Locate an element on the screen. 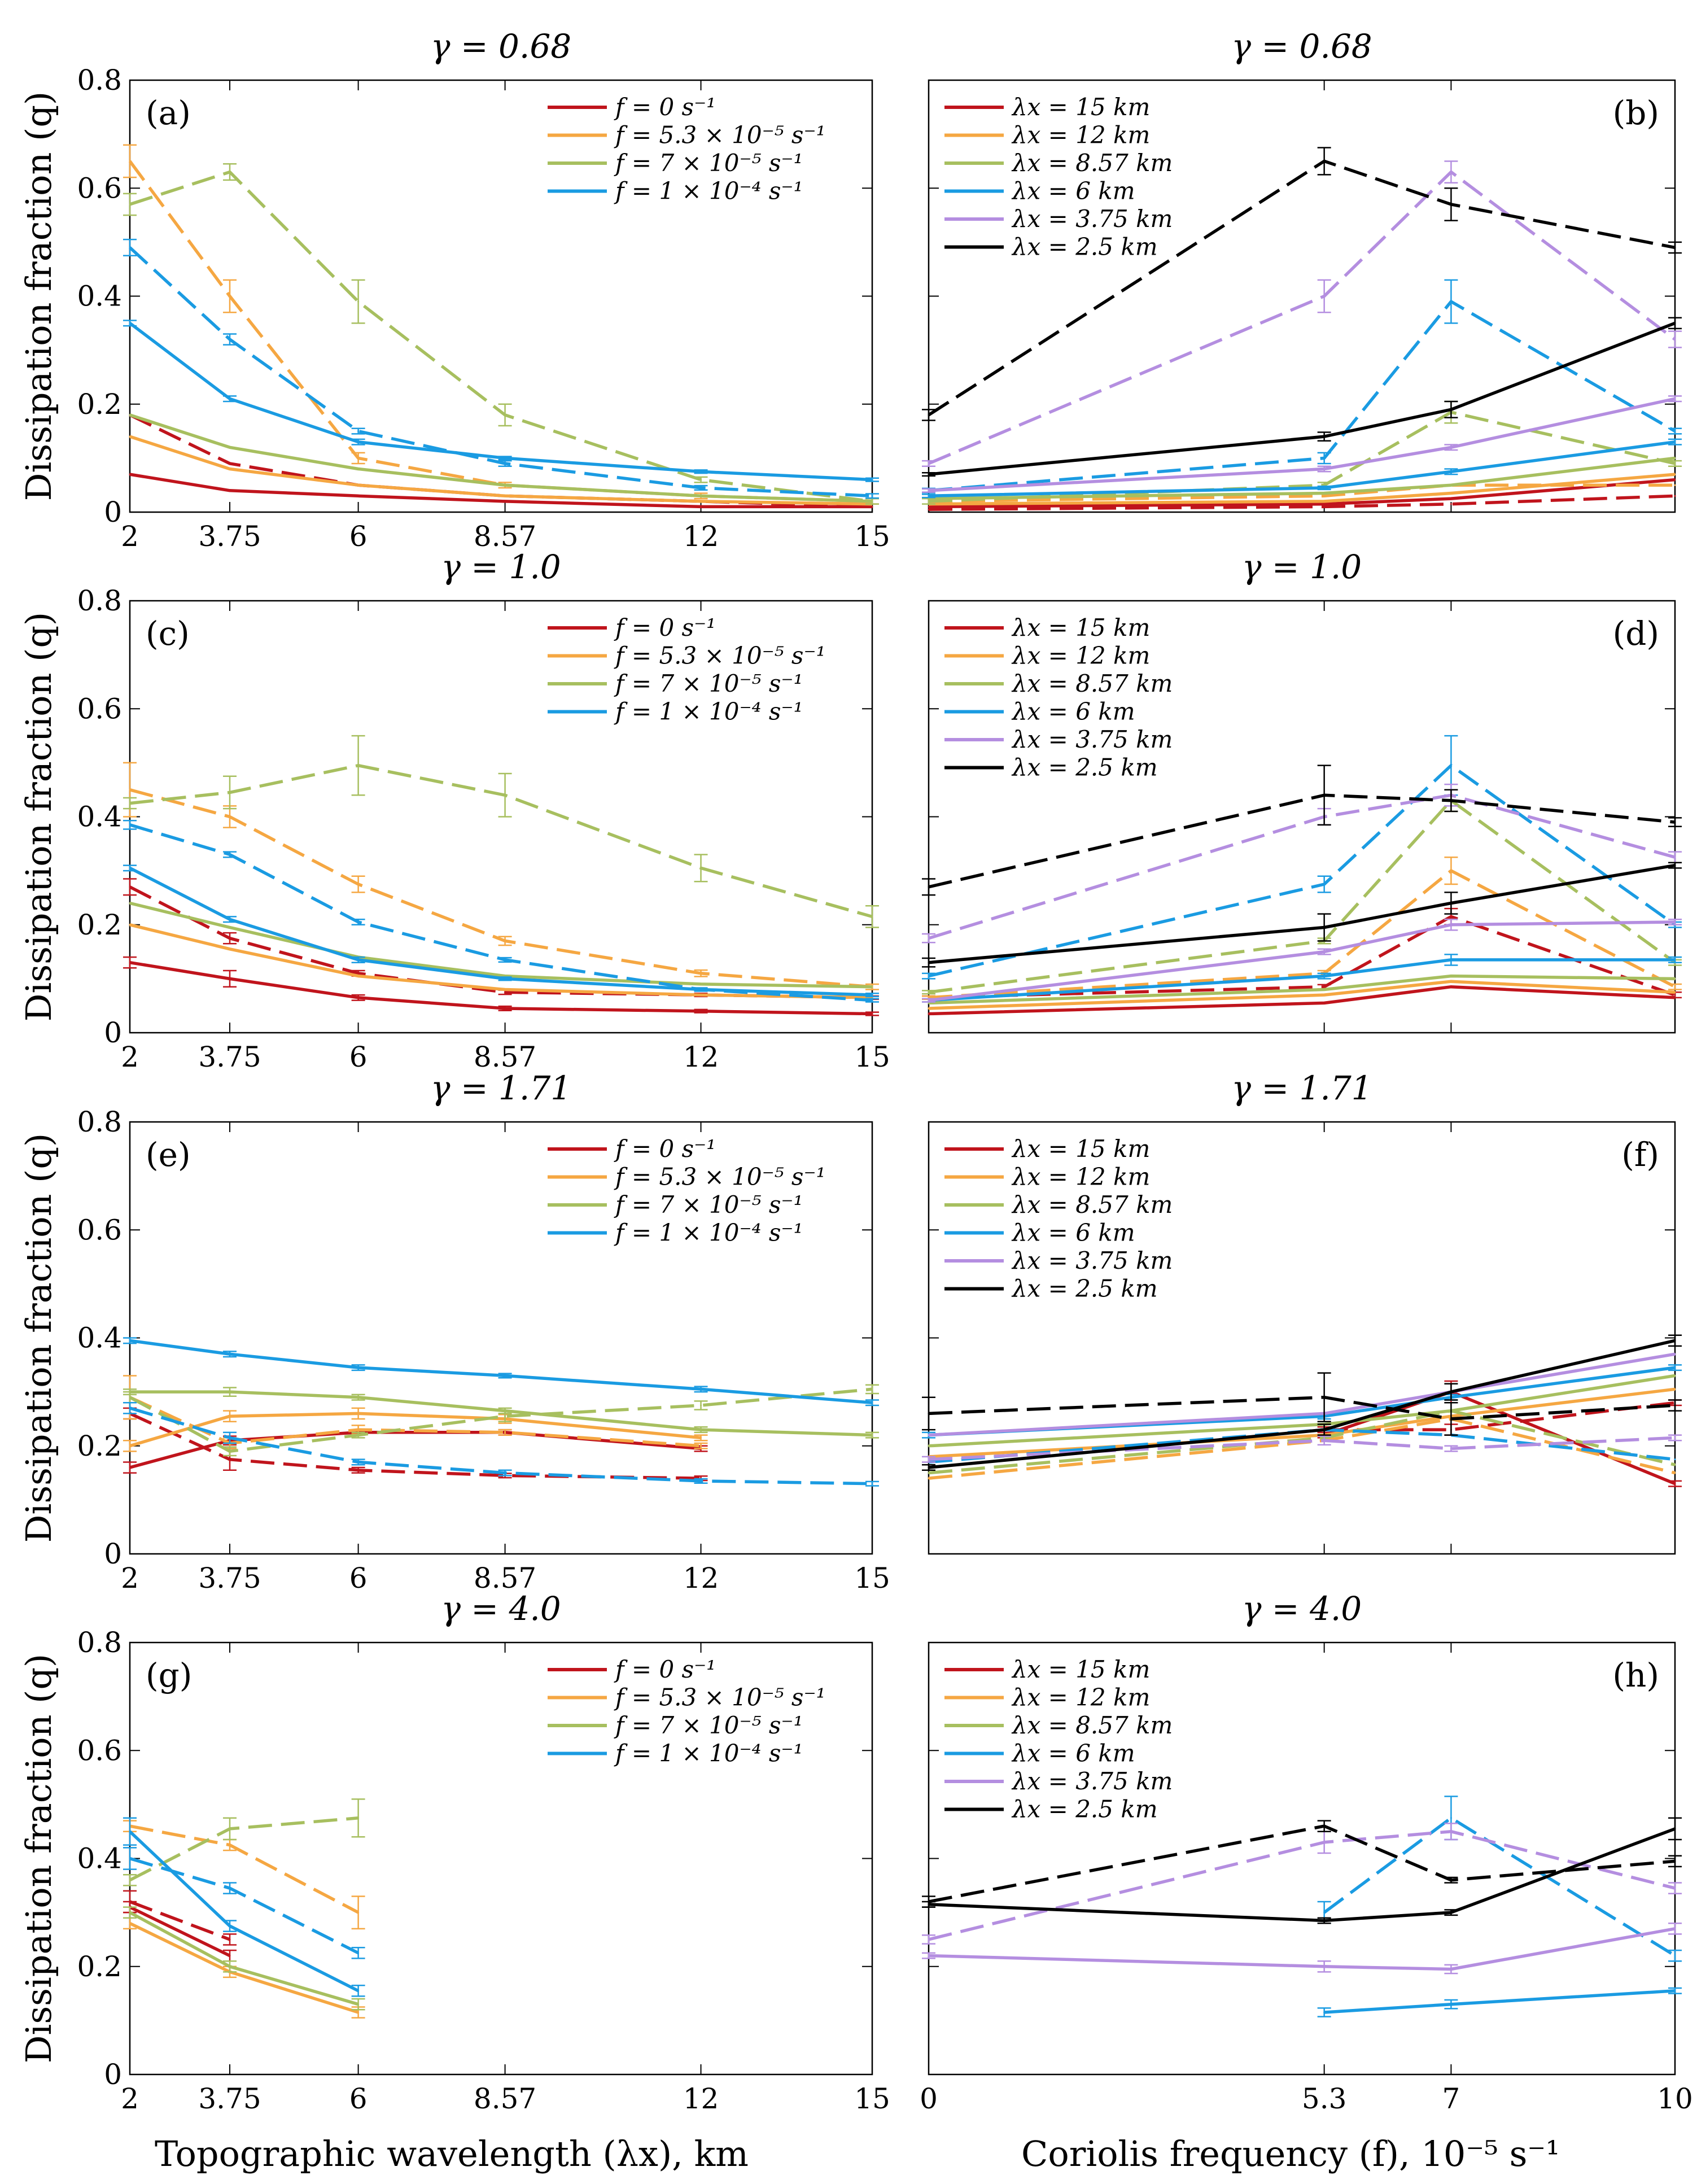  panel-label: (b) is located at coordinates (1636, 113).